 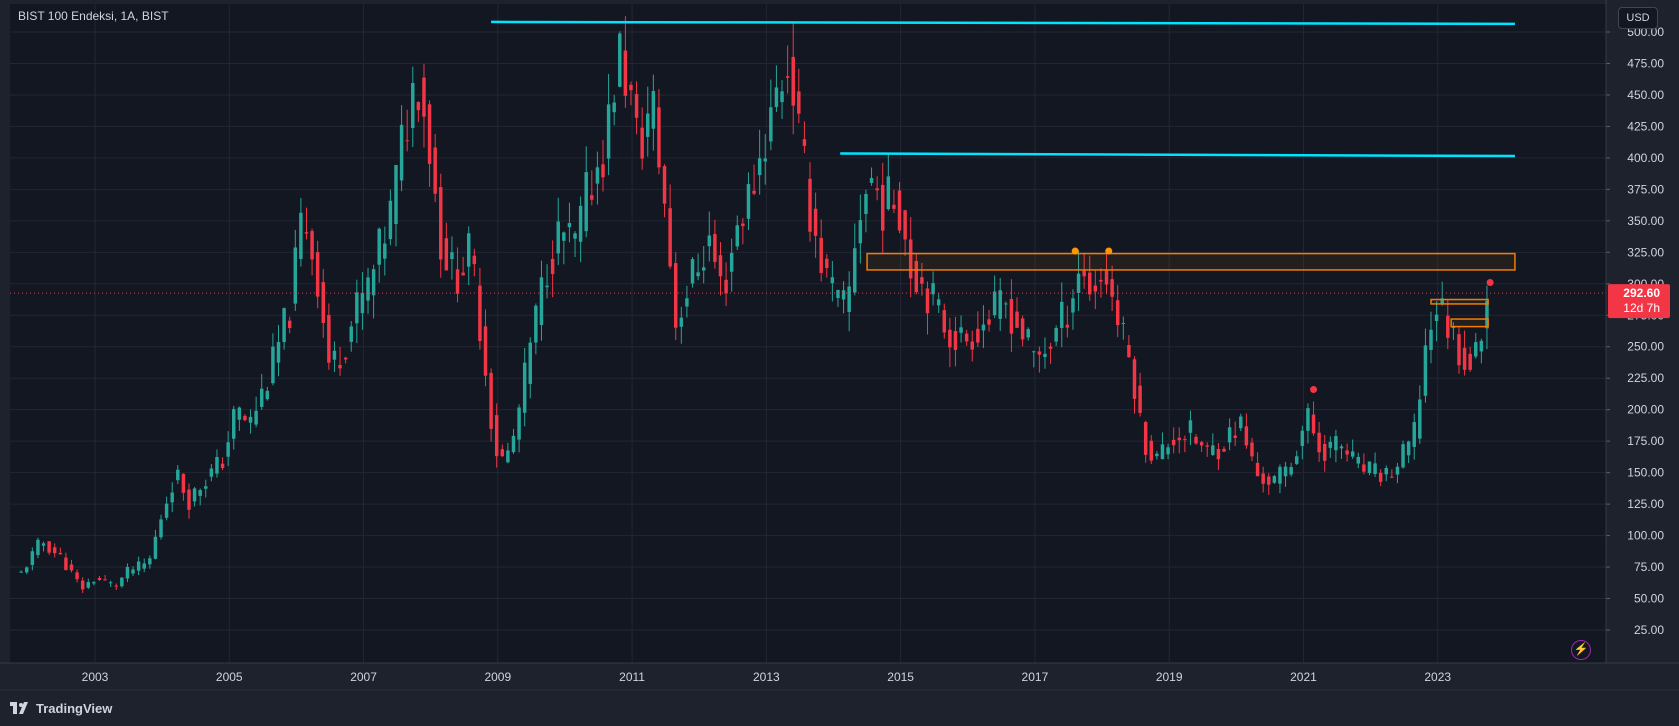 What do you see at coordinates (1490, 283) in the screenshot?
I see `signal-marker` at bounding box center [1490, 283].